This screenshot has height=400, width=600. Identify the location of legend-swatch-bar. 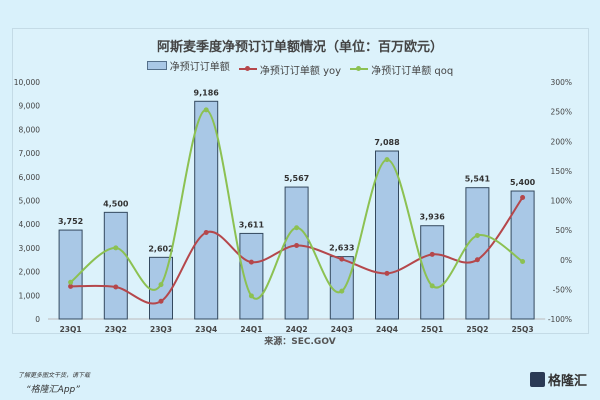
(156, 65).